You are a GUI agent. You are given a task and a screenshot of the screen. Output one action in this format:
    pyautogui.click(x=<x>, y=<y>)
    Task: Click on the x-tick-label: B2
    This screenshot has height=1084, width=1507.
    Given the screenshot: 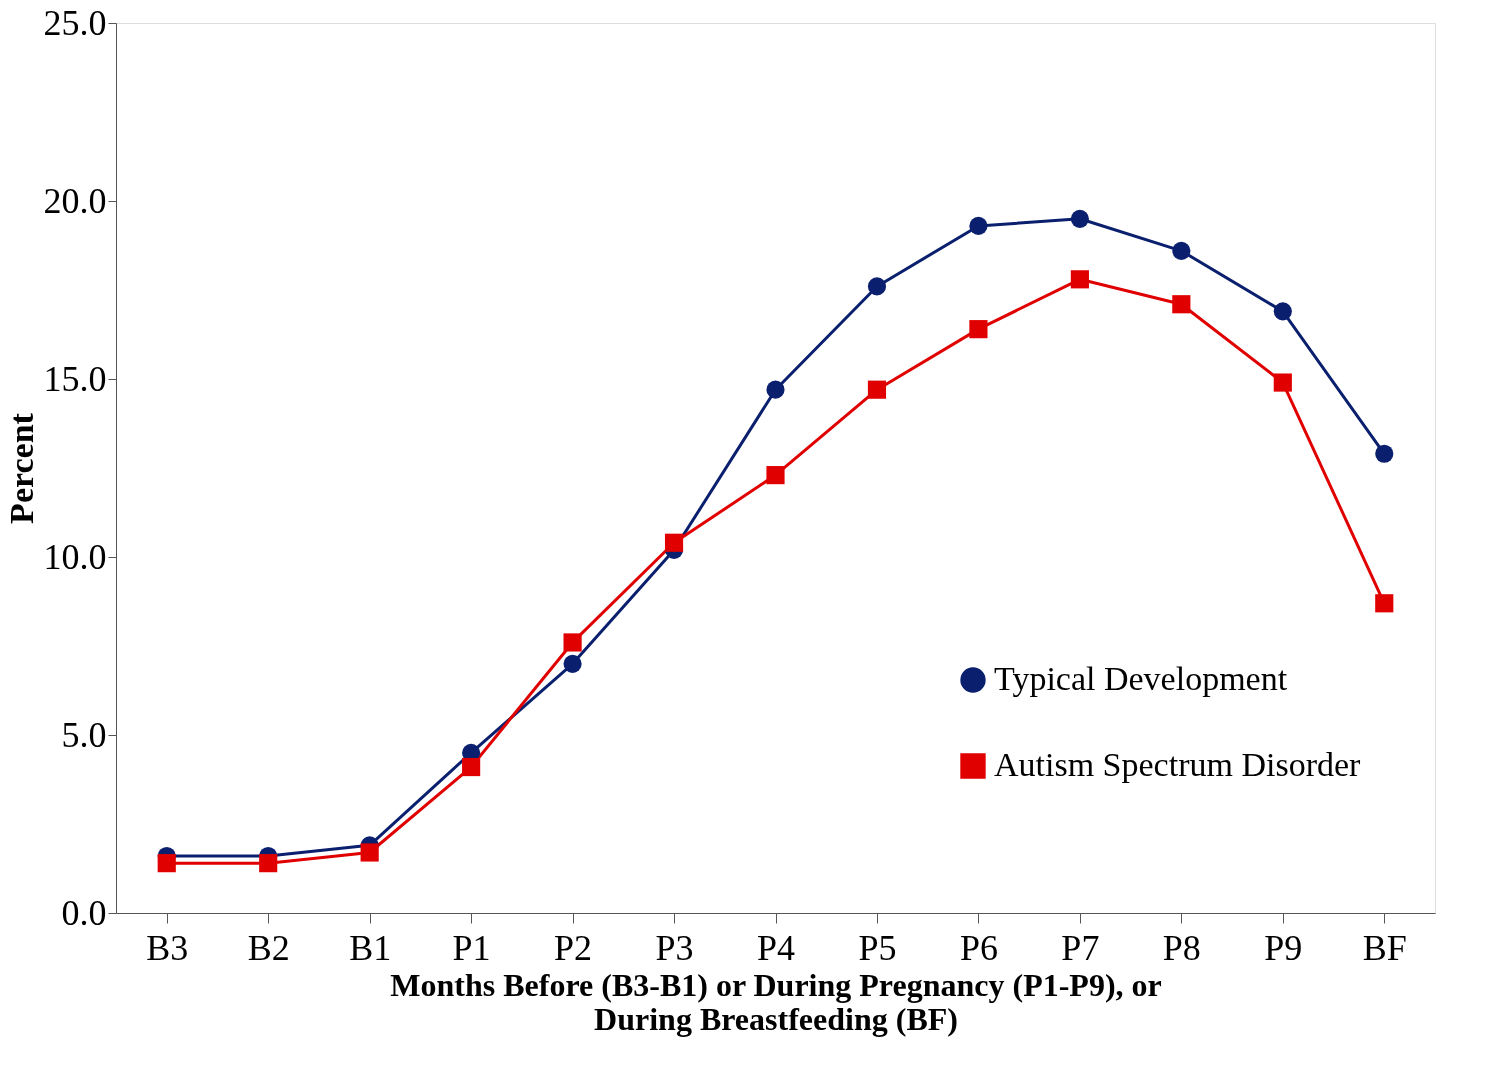 What is the action you would take?
    pyautogui.click(x=268, y=947)
    